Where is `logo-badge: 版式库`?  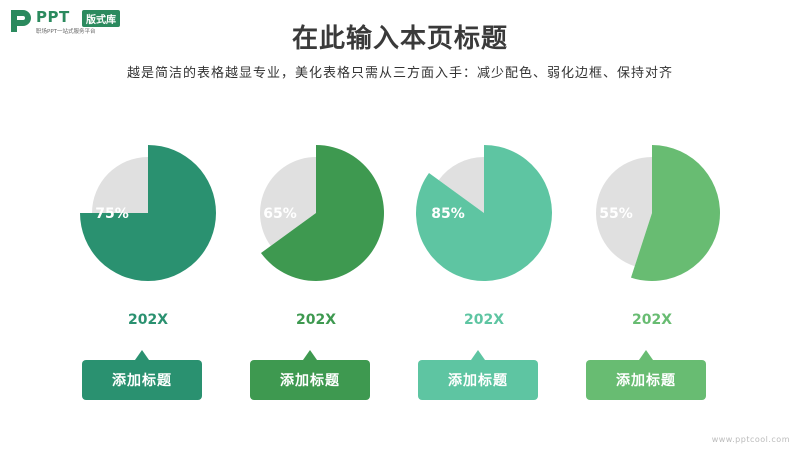 logo-badge: 版式库 is located at coordinates (101, 18).